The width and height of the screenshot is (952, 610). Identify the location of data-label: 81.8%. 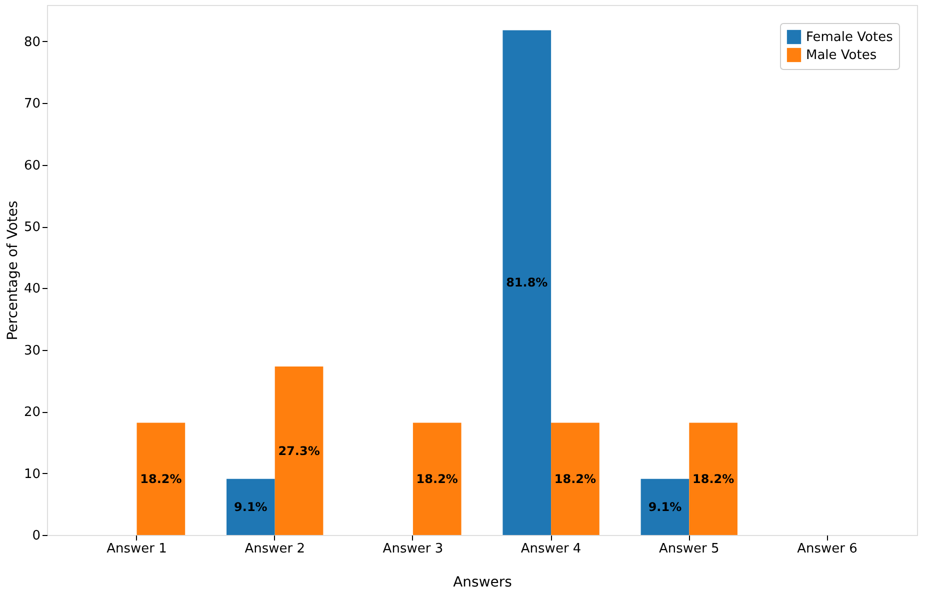
(527, 283).